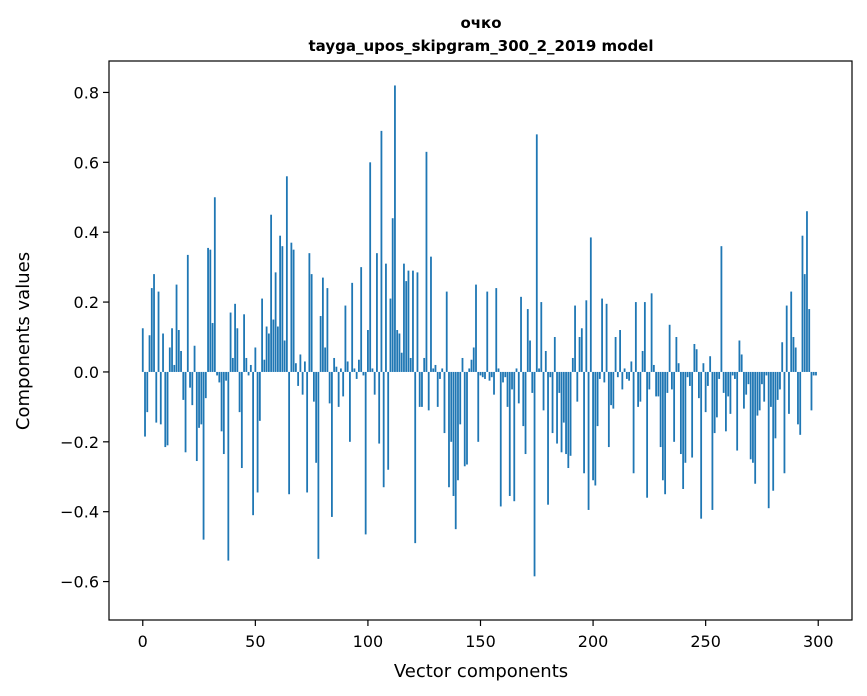  I want to click on y-tick-label: 0.6, so click(86, 162).